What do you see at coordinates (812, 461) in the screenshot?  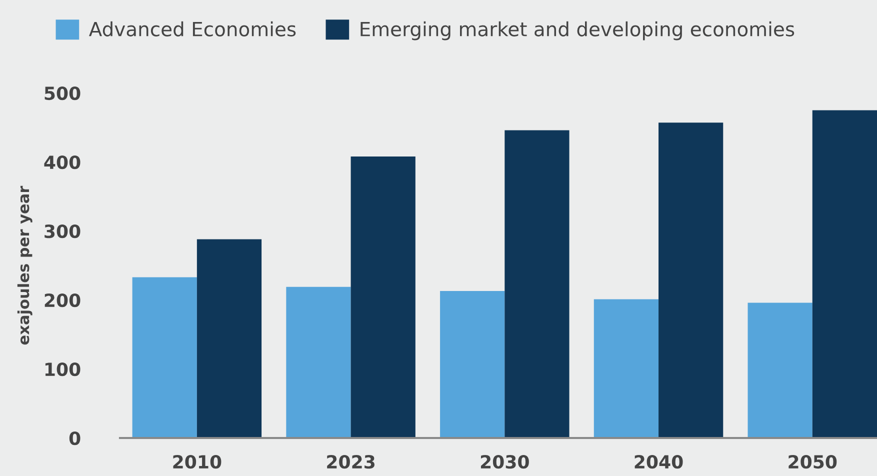 I see `x-tick-label: 2050` at bounding box center [812, 461].